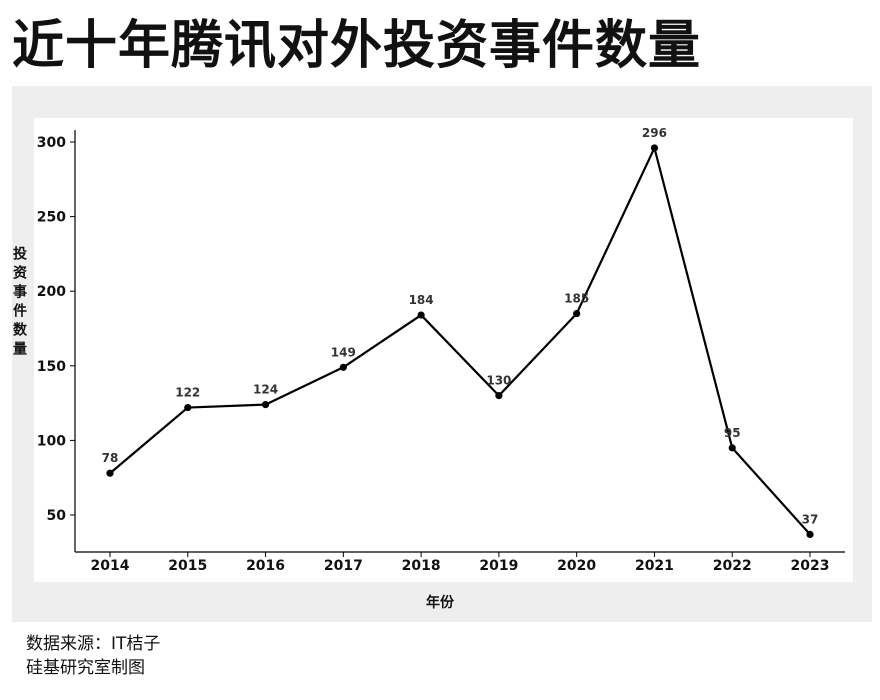 This screenshot has width=880, height=700. Describe the element at coordinates (93, 644) in the screenshot. I see `source-note: 数据来源：IT桔子` at that location.